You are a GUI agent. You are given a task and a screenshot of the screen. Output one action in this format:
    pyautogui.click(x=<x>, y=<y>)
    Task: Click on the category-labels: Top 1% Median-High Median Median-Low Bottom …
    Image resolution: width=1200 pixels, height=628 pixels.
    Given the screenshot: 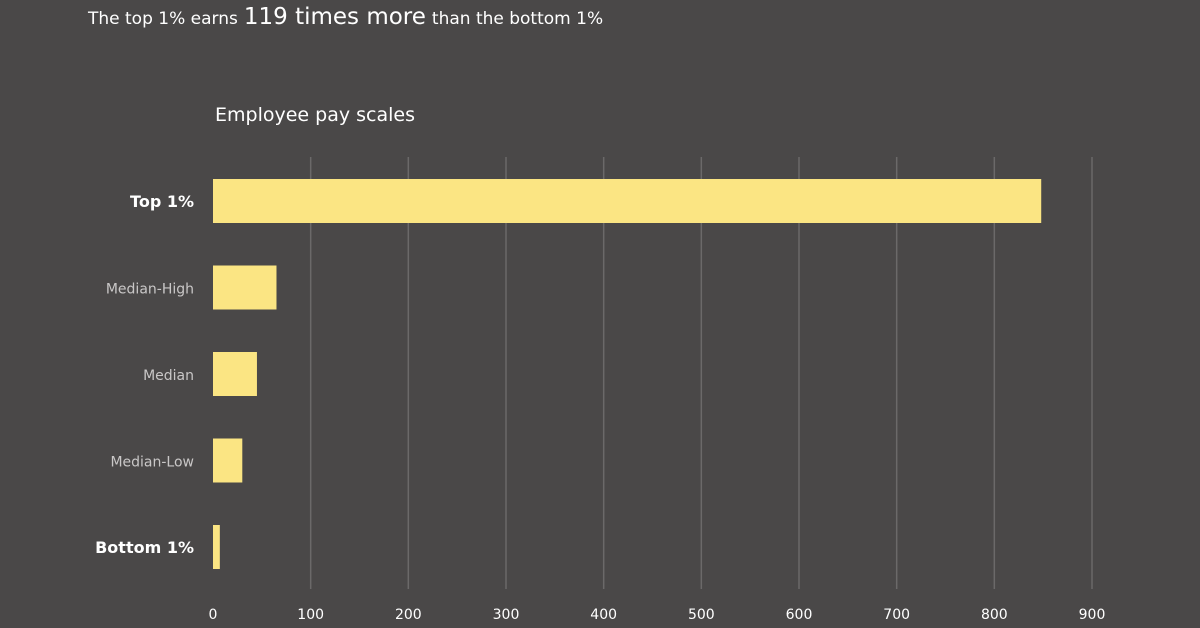 What is the action you would take?
    pyautogui.click(x=144, y=374)
    